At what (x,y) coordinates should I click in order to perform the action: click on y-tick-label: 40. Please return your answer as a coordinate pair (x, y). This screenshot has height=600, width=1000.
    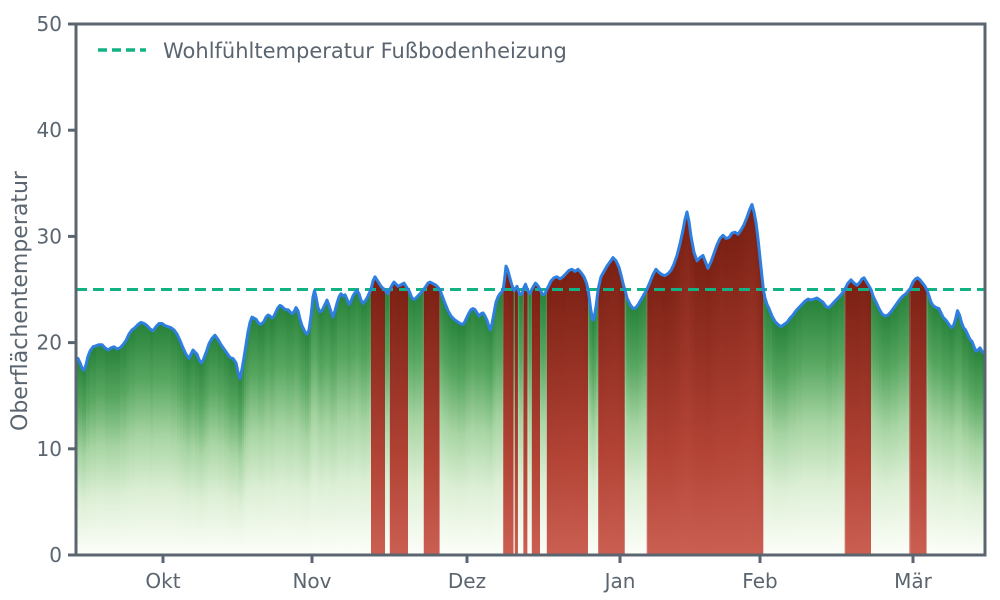
    Looking at the image, I should click on (49, 130).